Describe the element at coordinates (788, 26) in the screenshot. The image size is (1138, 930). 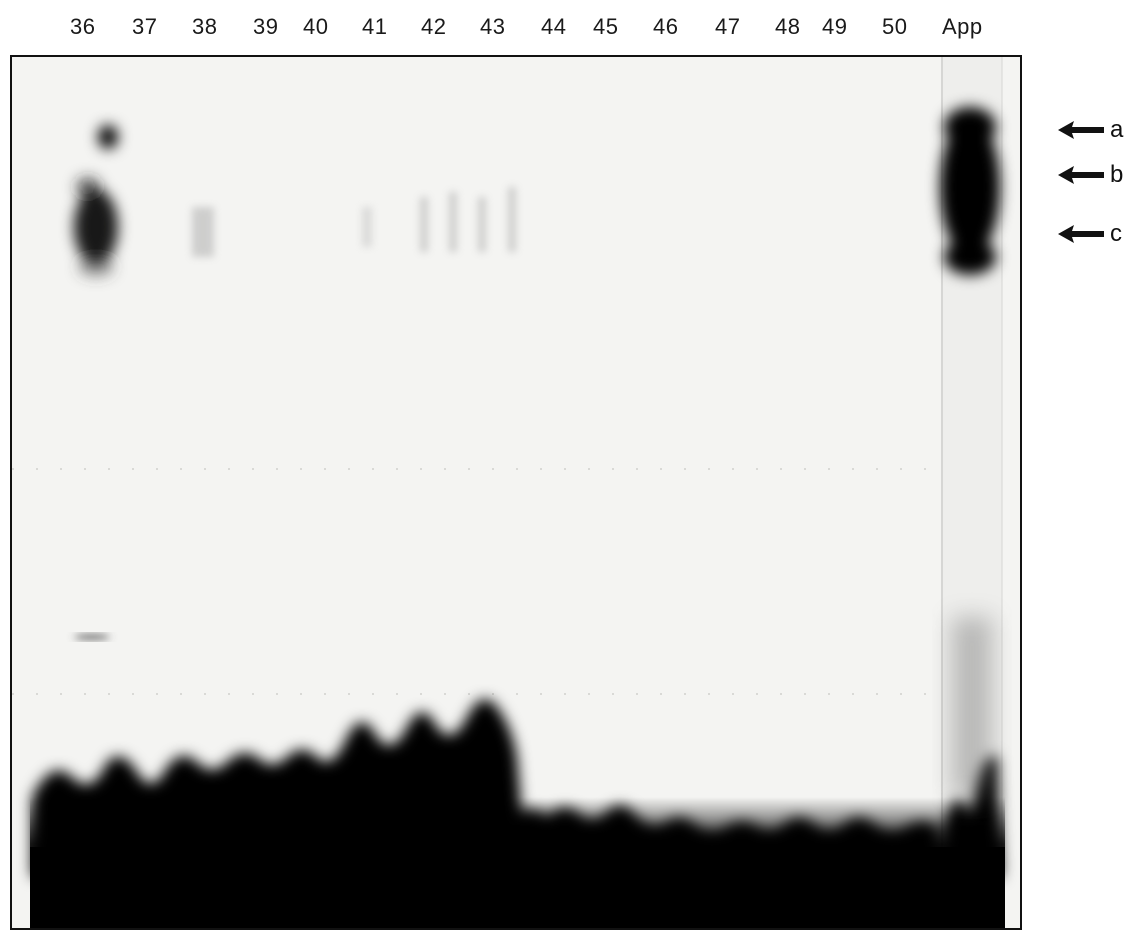
I see `lane-label-48: 48` at that location.